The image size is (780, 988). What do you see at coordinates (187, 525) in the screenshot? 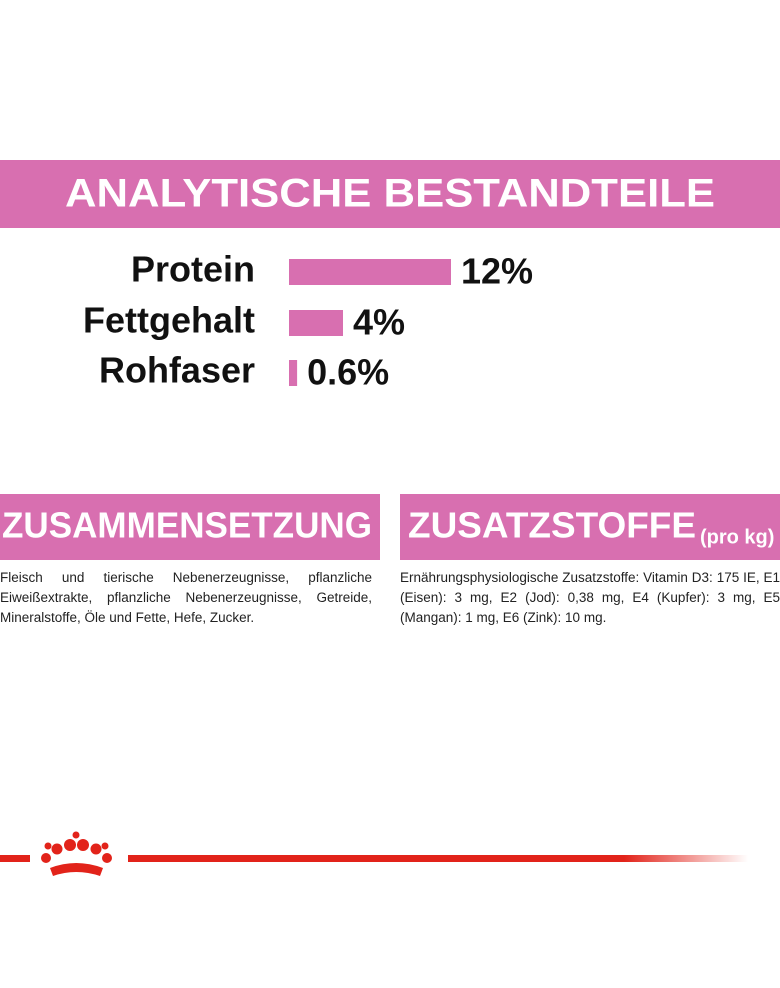
I see `section-title: ZUSAMMENSETZUNG` at bounding box center [187, 525].